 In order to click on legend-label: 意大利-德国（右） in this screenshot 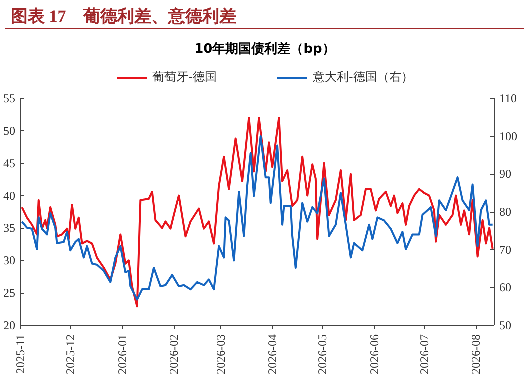, I will do `click(363, 77)`.